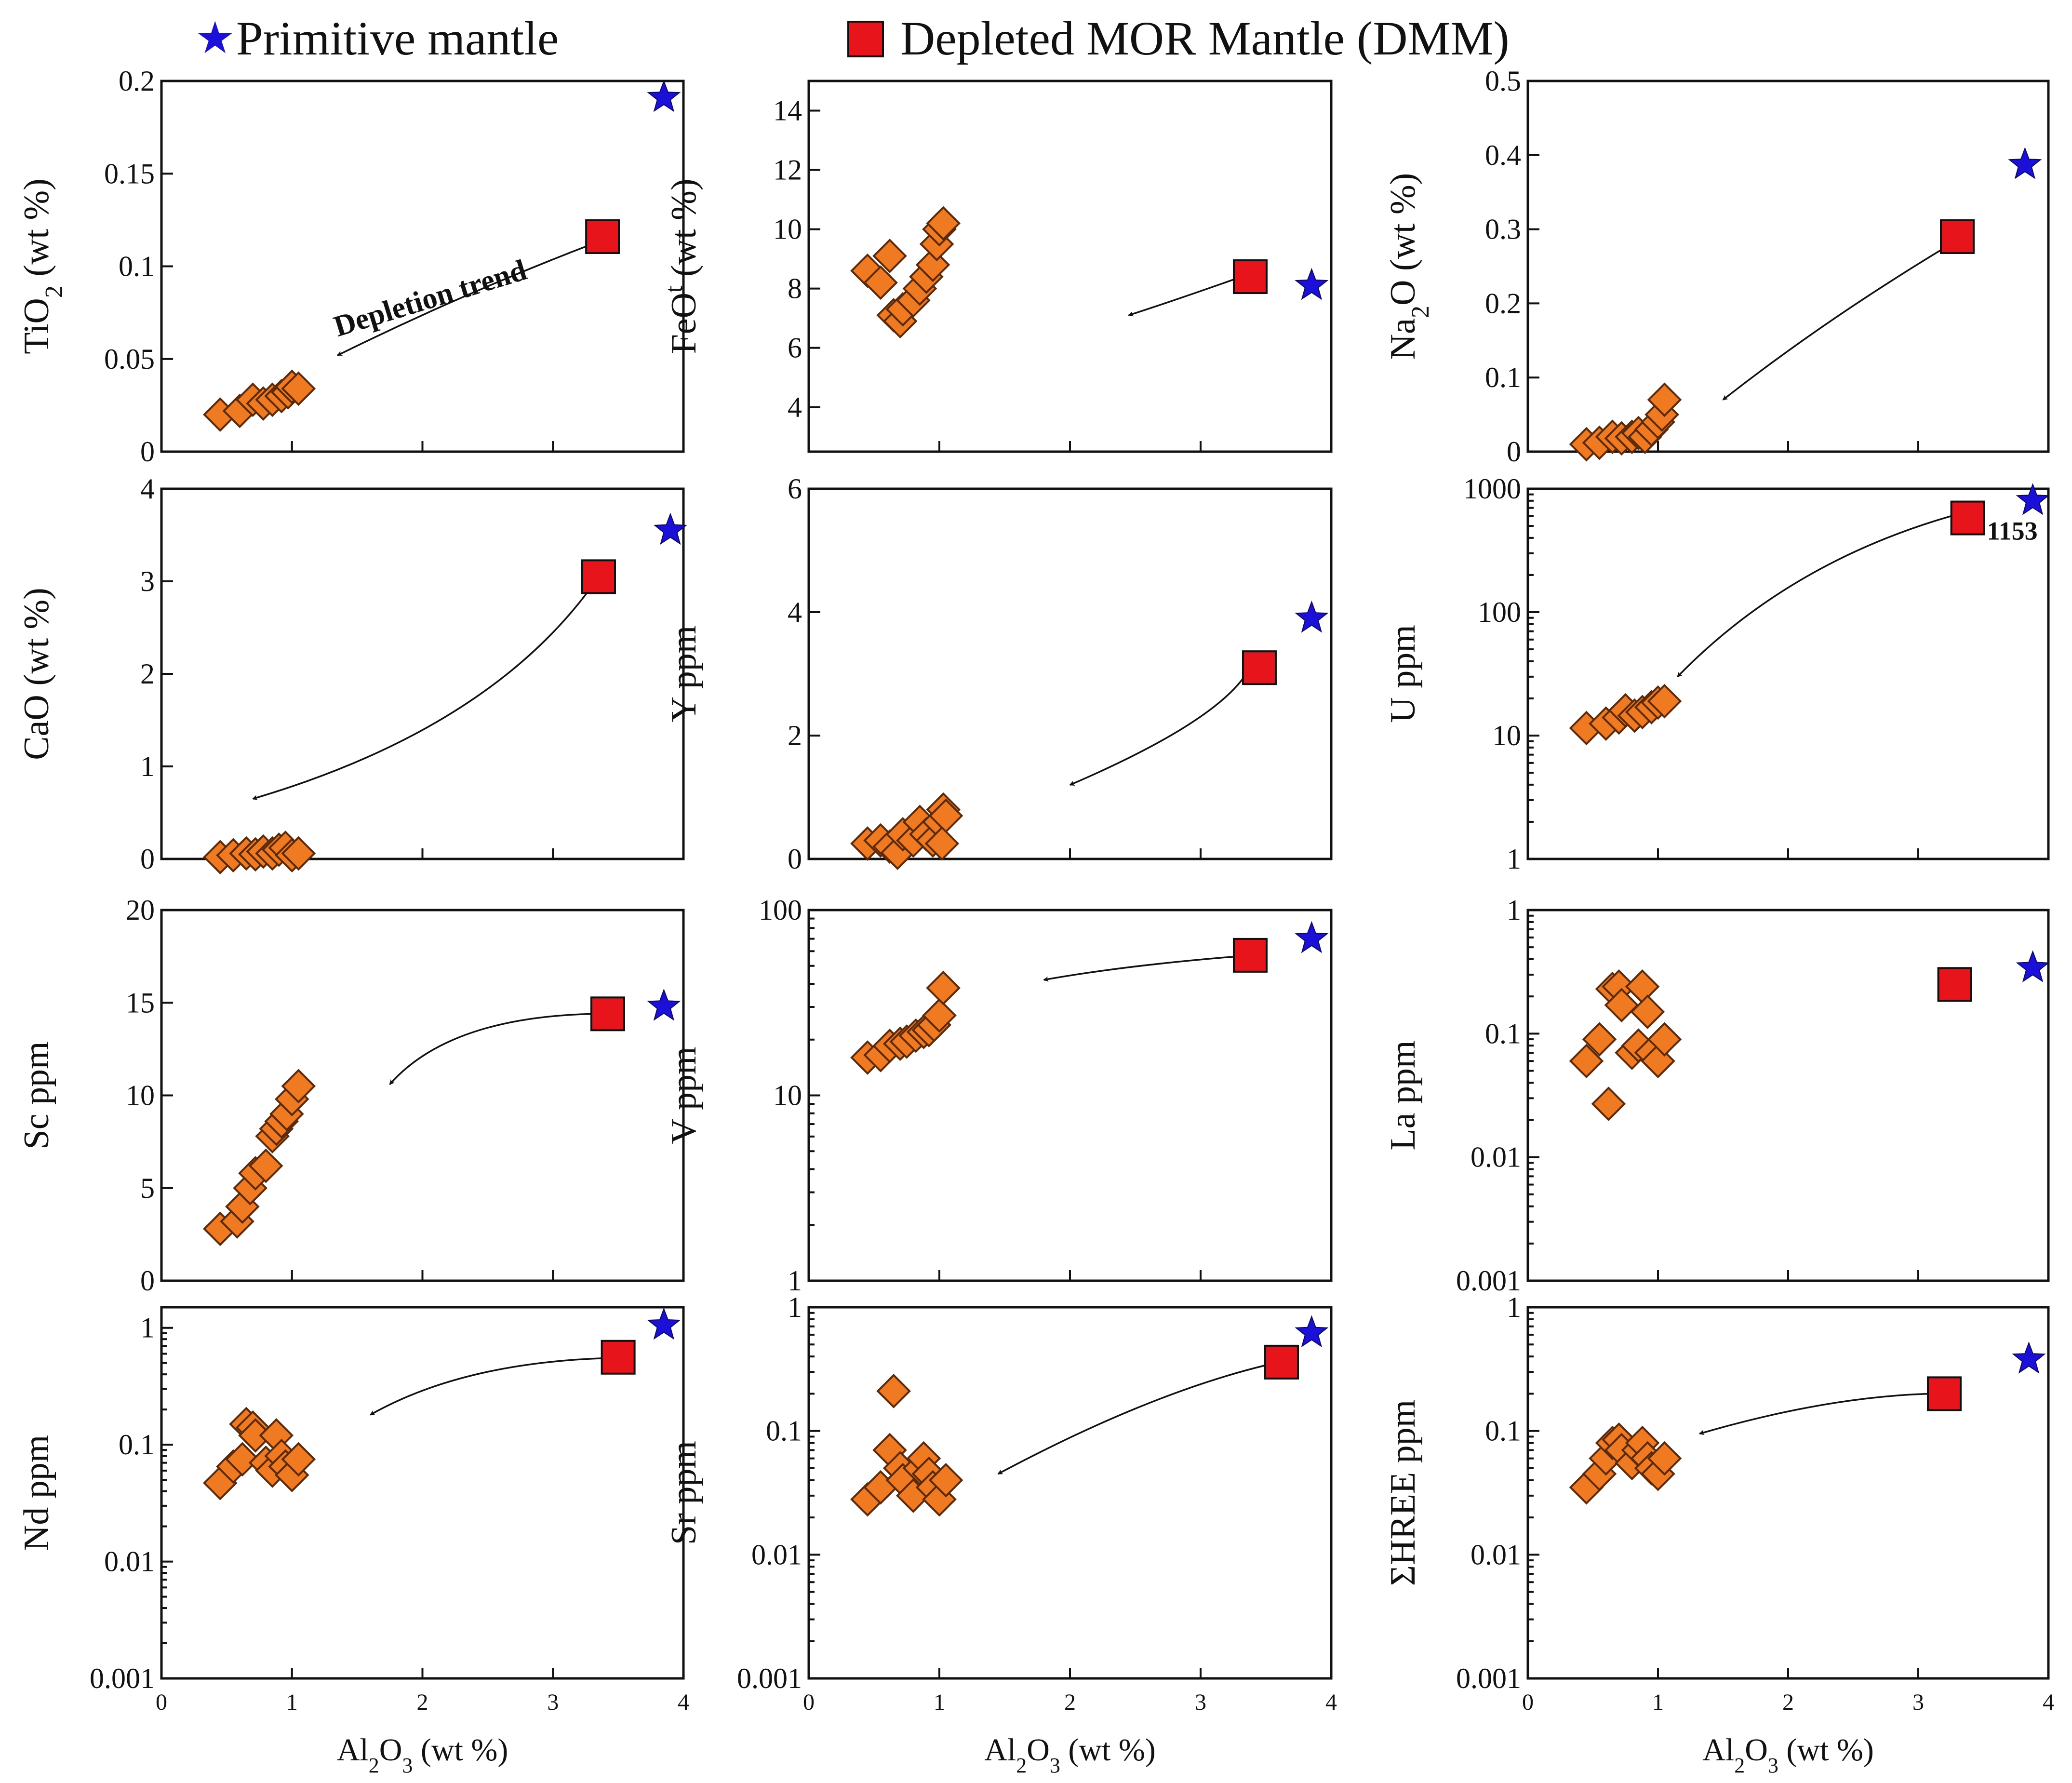  I want to click on y-tick-label: 0.2, so click(137, 81).